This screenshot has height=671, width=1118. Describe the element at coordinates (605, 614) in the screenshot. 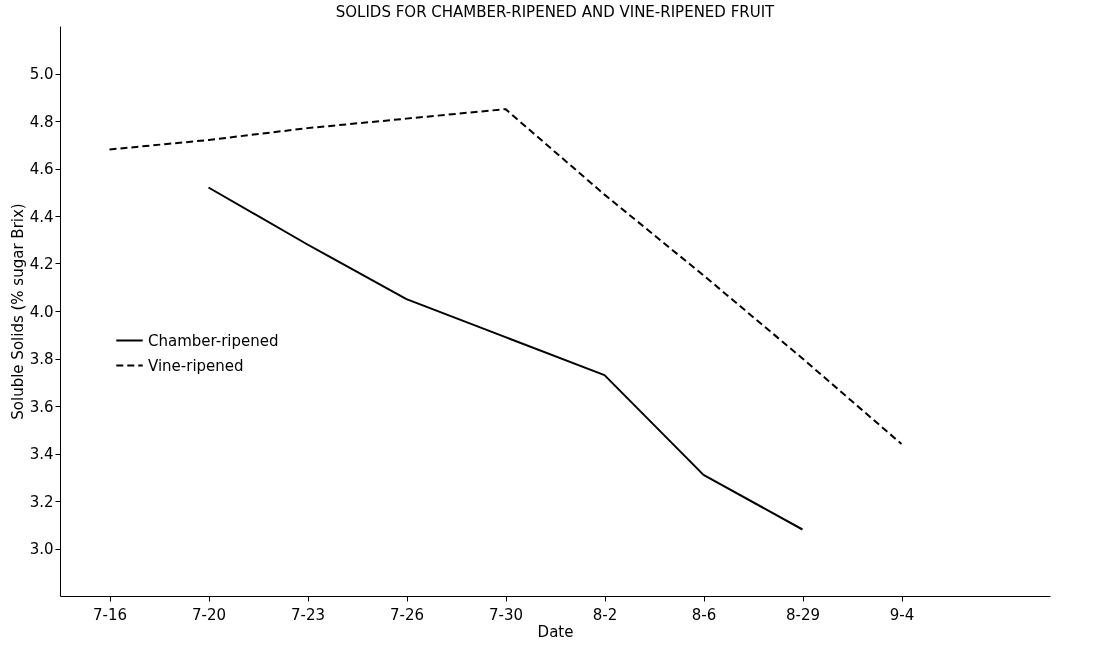

I see `x-tick-label: 8-2` at that location.